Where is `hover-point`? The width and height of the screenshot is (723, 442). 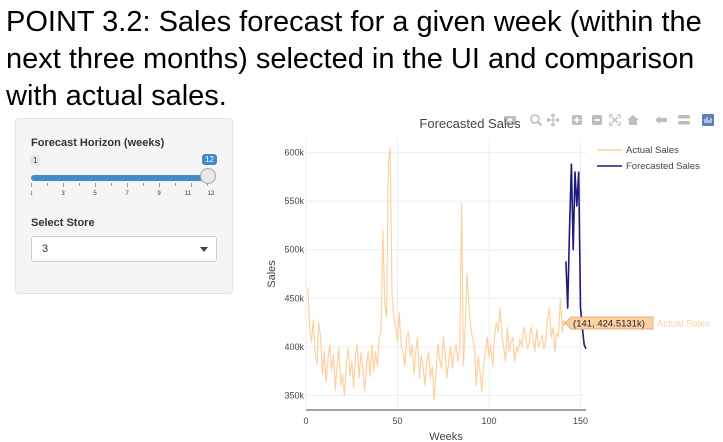 hover-point is located at coordinates (564, 323).